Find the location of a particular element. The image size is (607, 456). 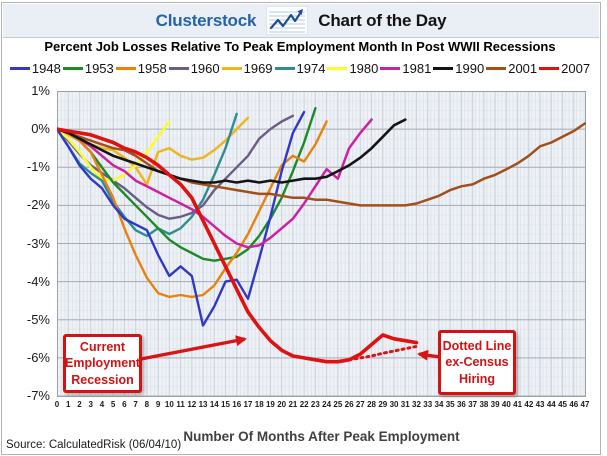

x-tick-label: 38 is located at coordinates (484, 404).